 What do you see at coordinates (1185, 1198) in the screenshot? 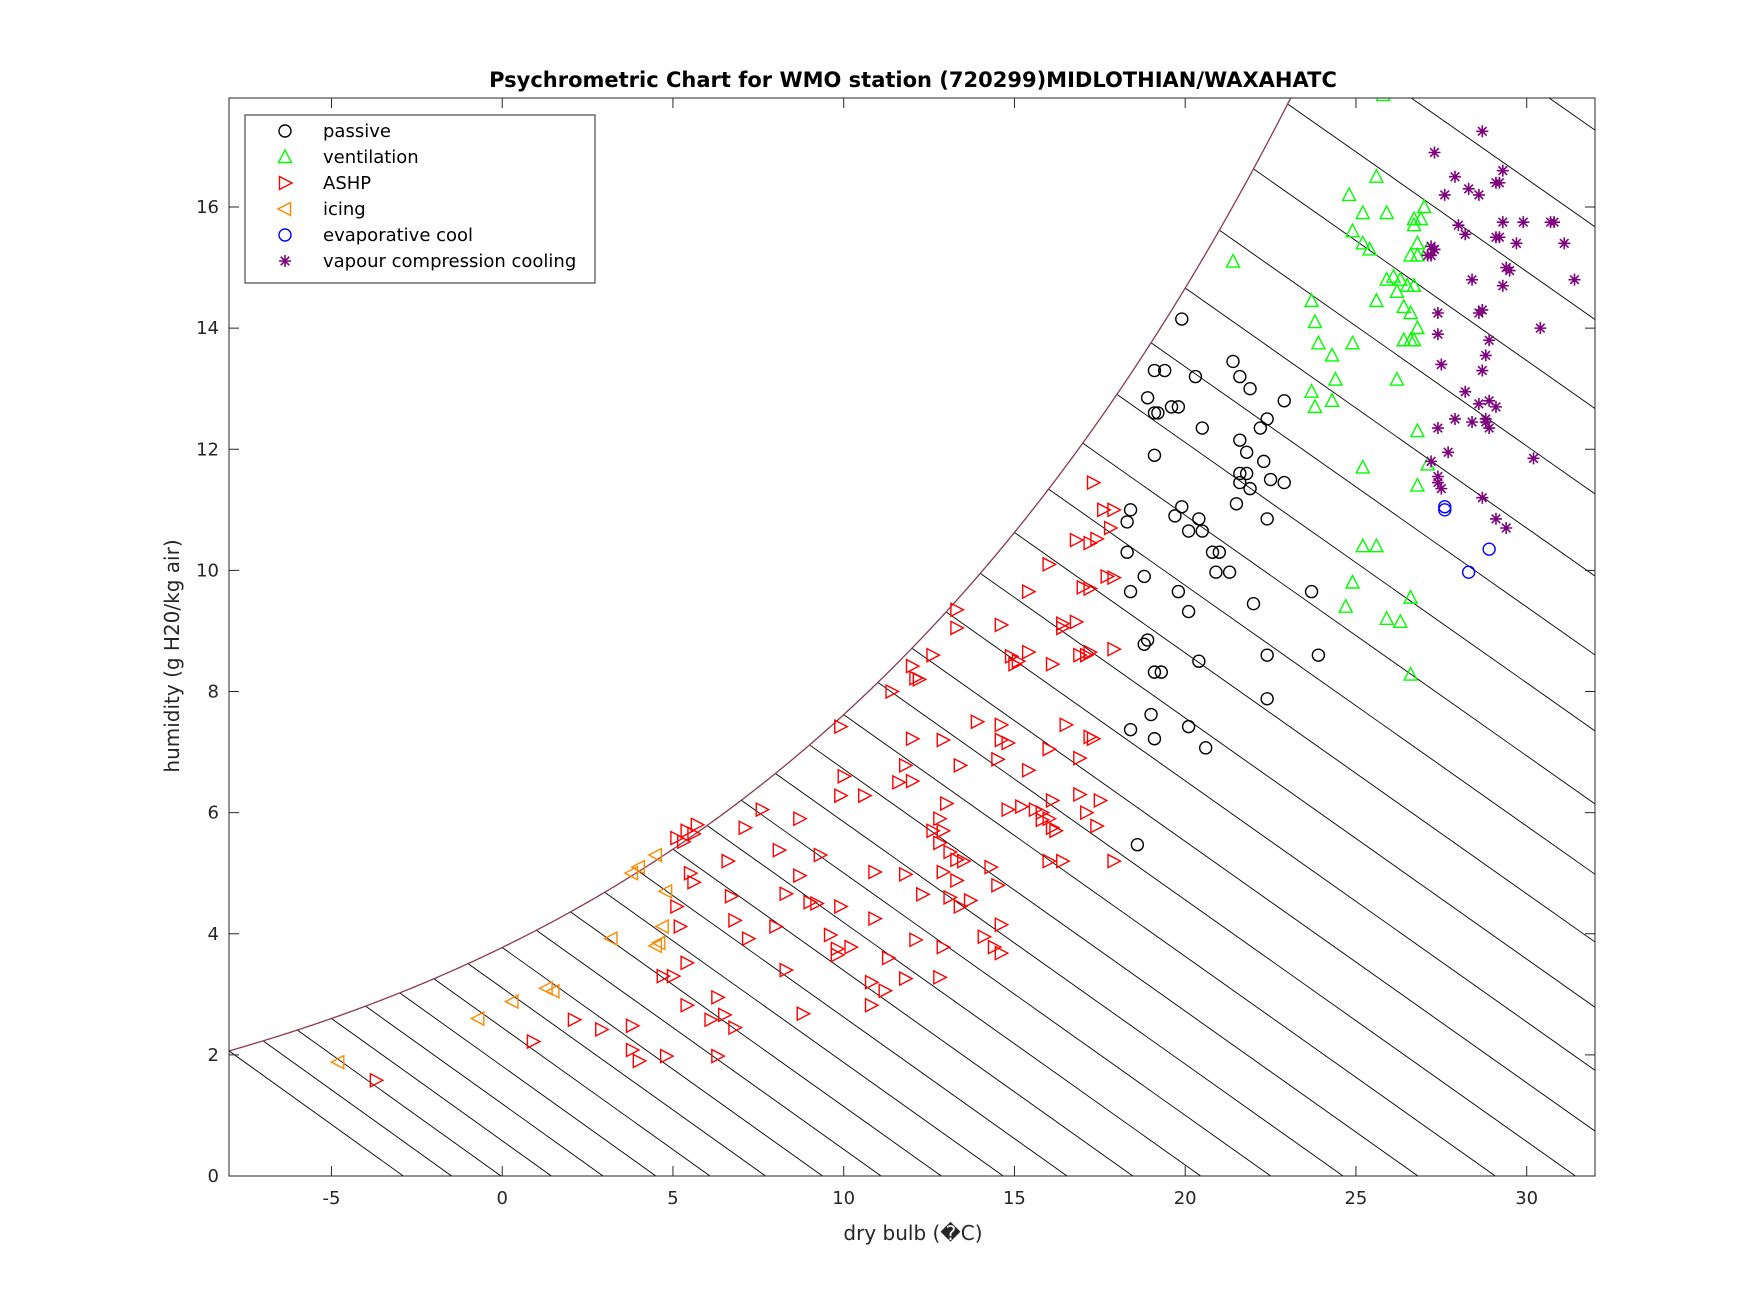
I see `x-tick-label: 20` at bounding box center [1185, 1198].